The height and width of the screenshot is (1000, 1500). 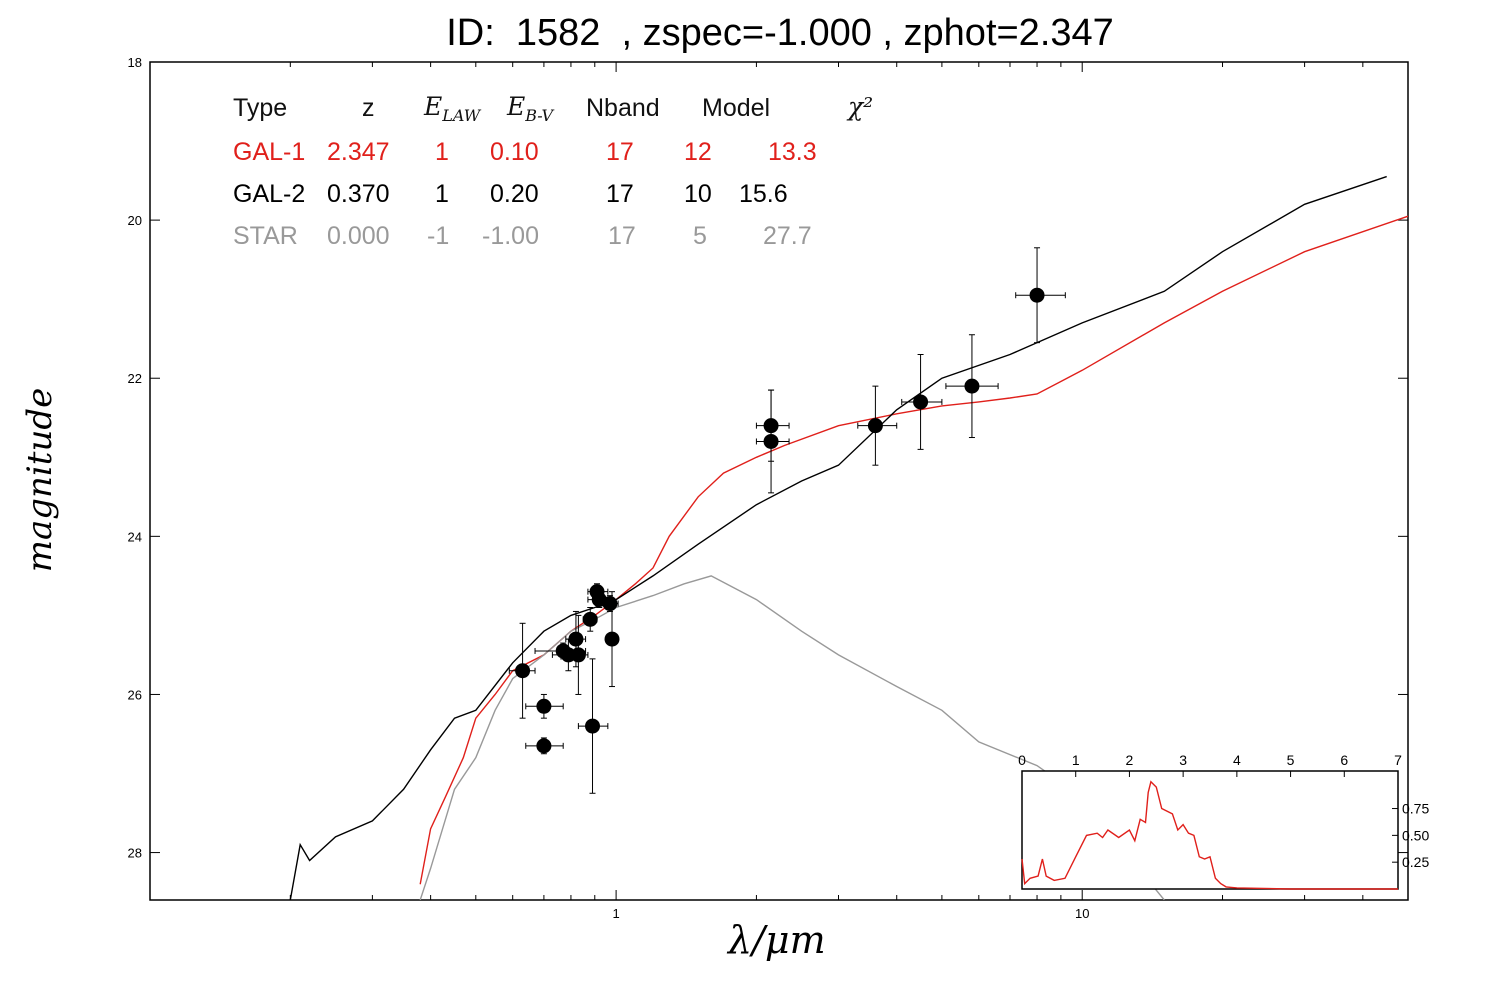 What do you see at coordinates (40, 480) in the screenshot?
I see `y-axis-label: magnitude` at bounding box center [40, 480].